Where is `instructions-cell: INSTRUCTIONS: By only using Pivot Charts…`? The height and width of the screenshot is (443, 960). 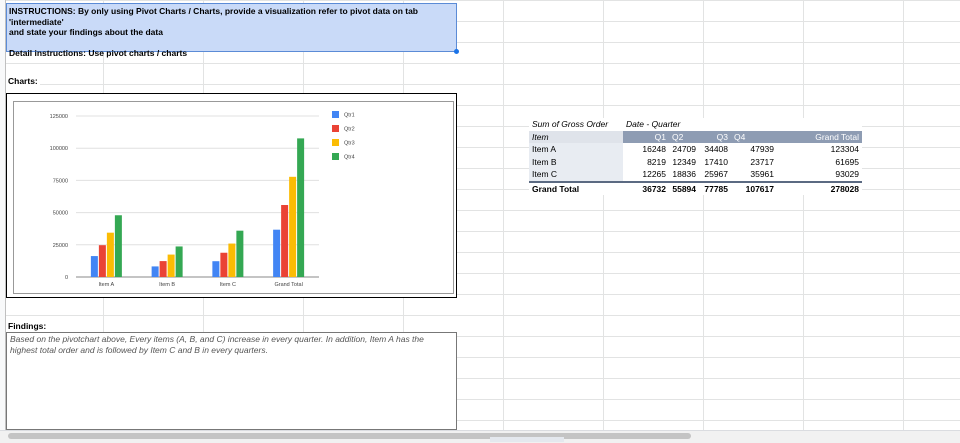
instructions-cell: INSTRUCTIONS: By only using Pivot Charts… is located at coordinates (232, 30).